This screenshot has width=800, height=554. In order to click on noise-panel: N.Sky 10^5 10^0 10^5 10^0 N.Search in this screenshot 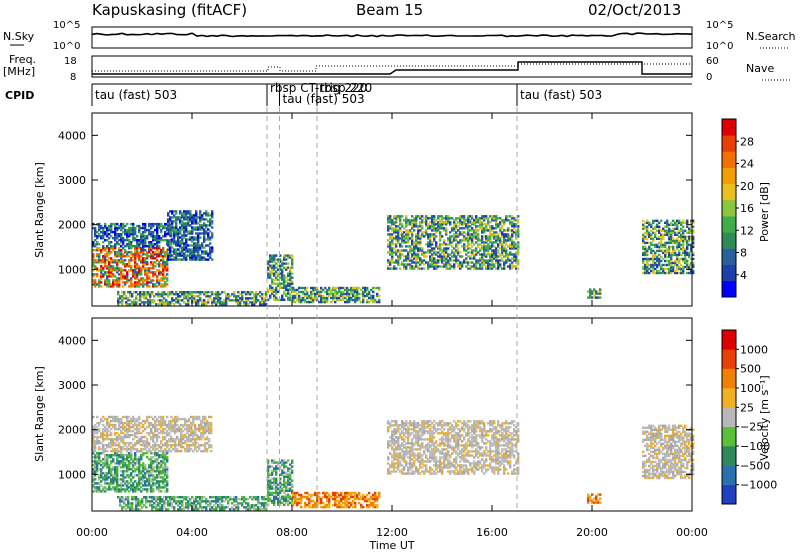, I will do `click(399, 36)`.